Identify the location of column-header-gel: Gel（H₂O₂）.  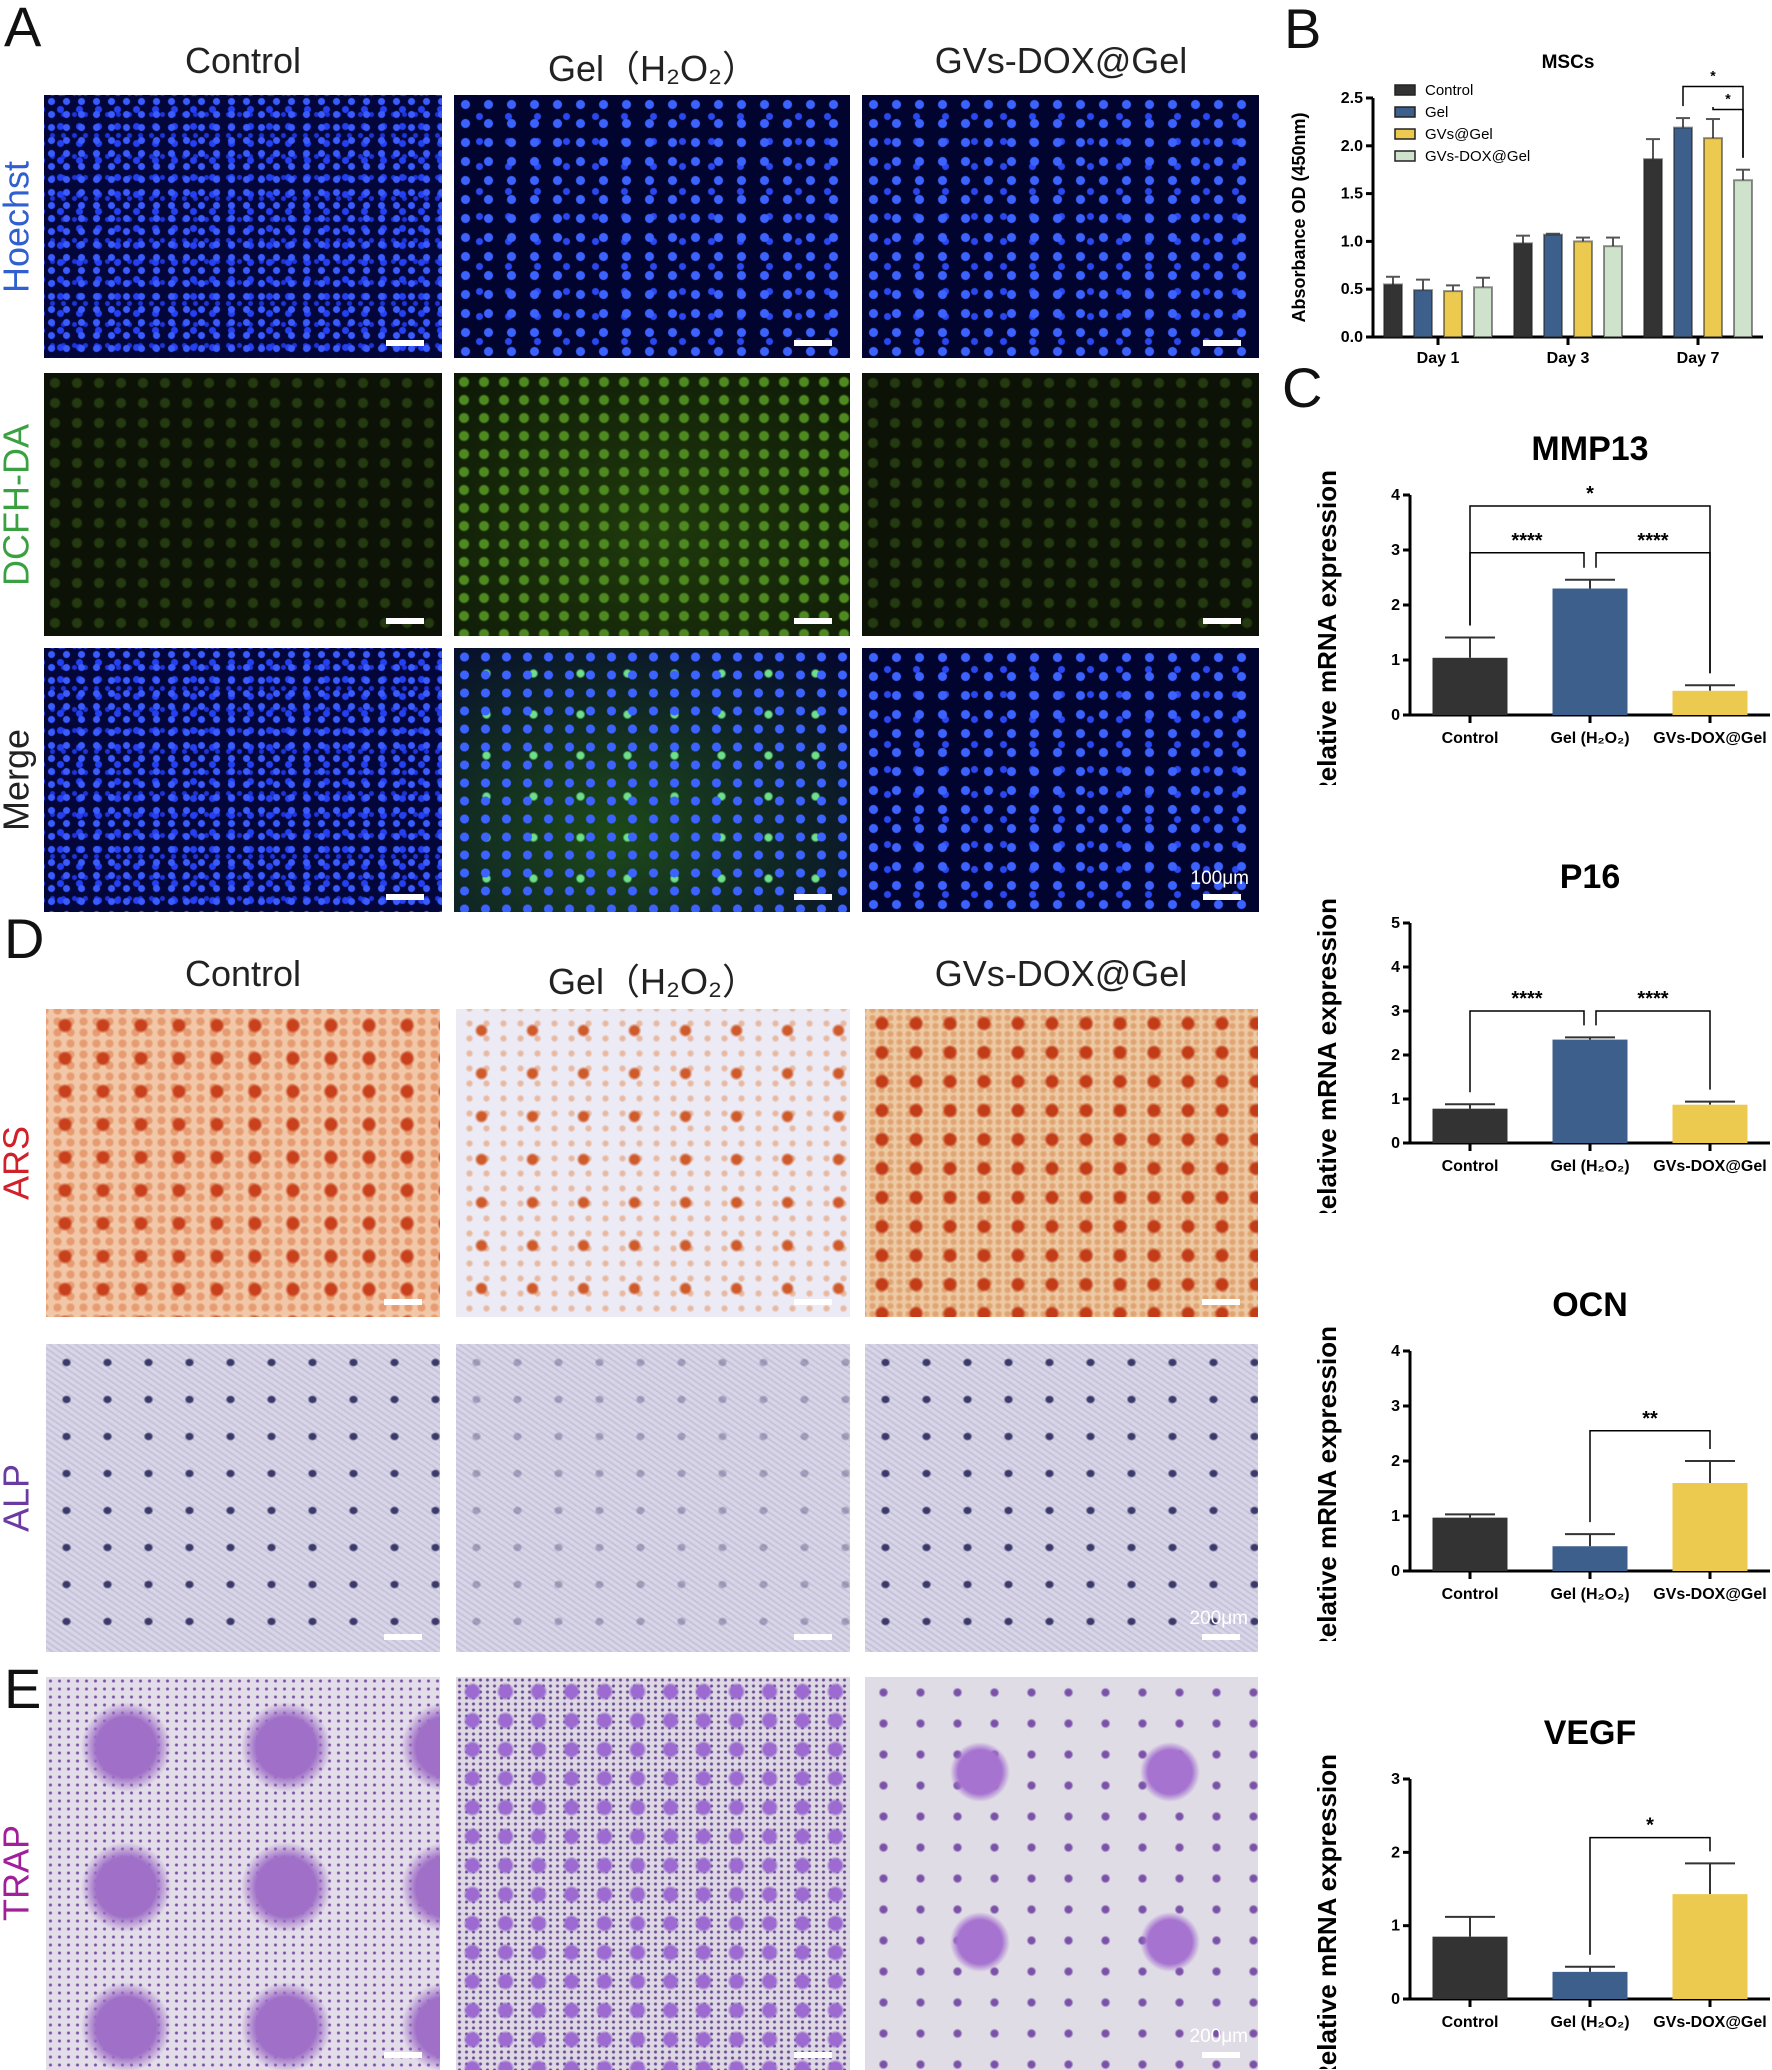
(653, 981).